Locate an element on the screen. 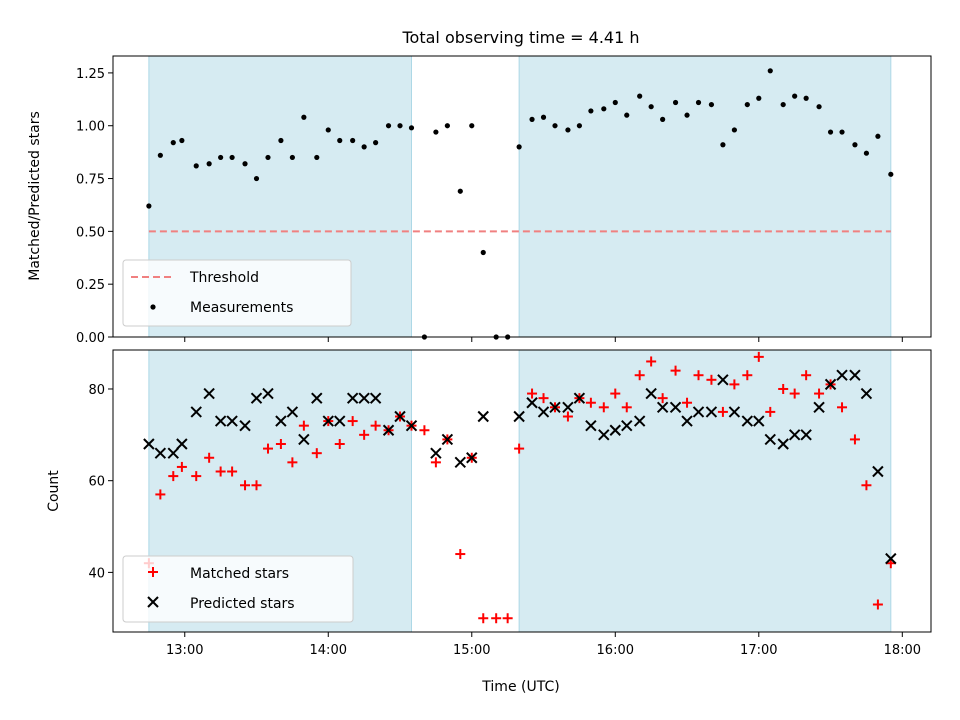 The height and width of the screenshot is (720, 960). bottom-y-tick-label: 40 is located at coordinates (96, 573).